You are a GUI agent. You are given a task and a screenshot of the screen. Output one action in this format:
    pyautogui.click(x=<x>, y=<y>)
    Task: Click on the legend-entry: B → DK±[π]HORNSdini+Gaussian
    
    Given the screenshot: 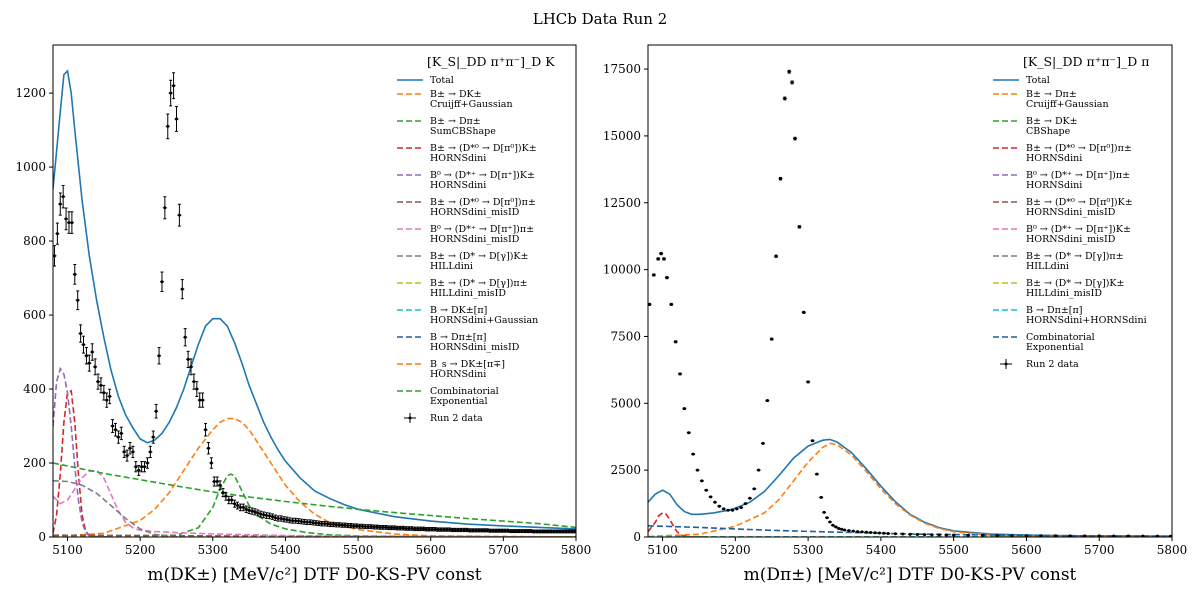 What is the action you would take?
    pyautogui.click(x=467, y=315)
    